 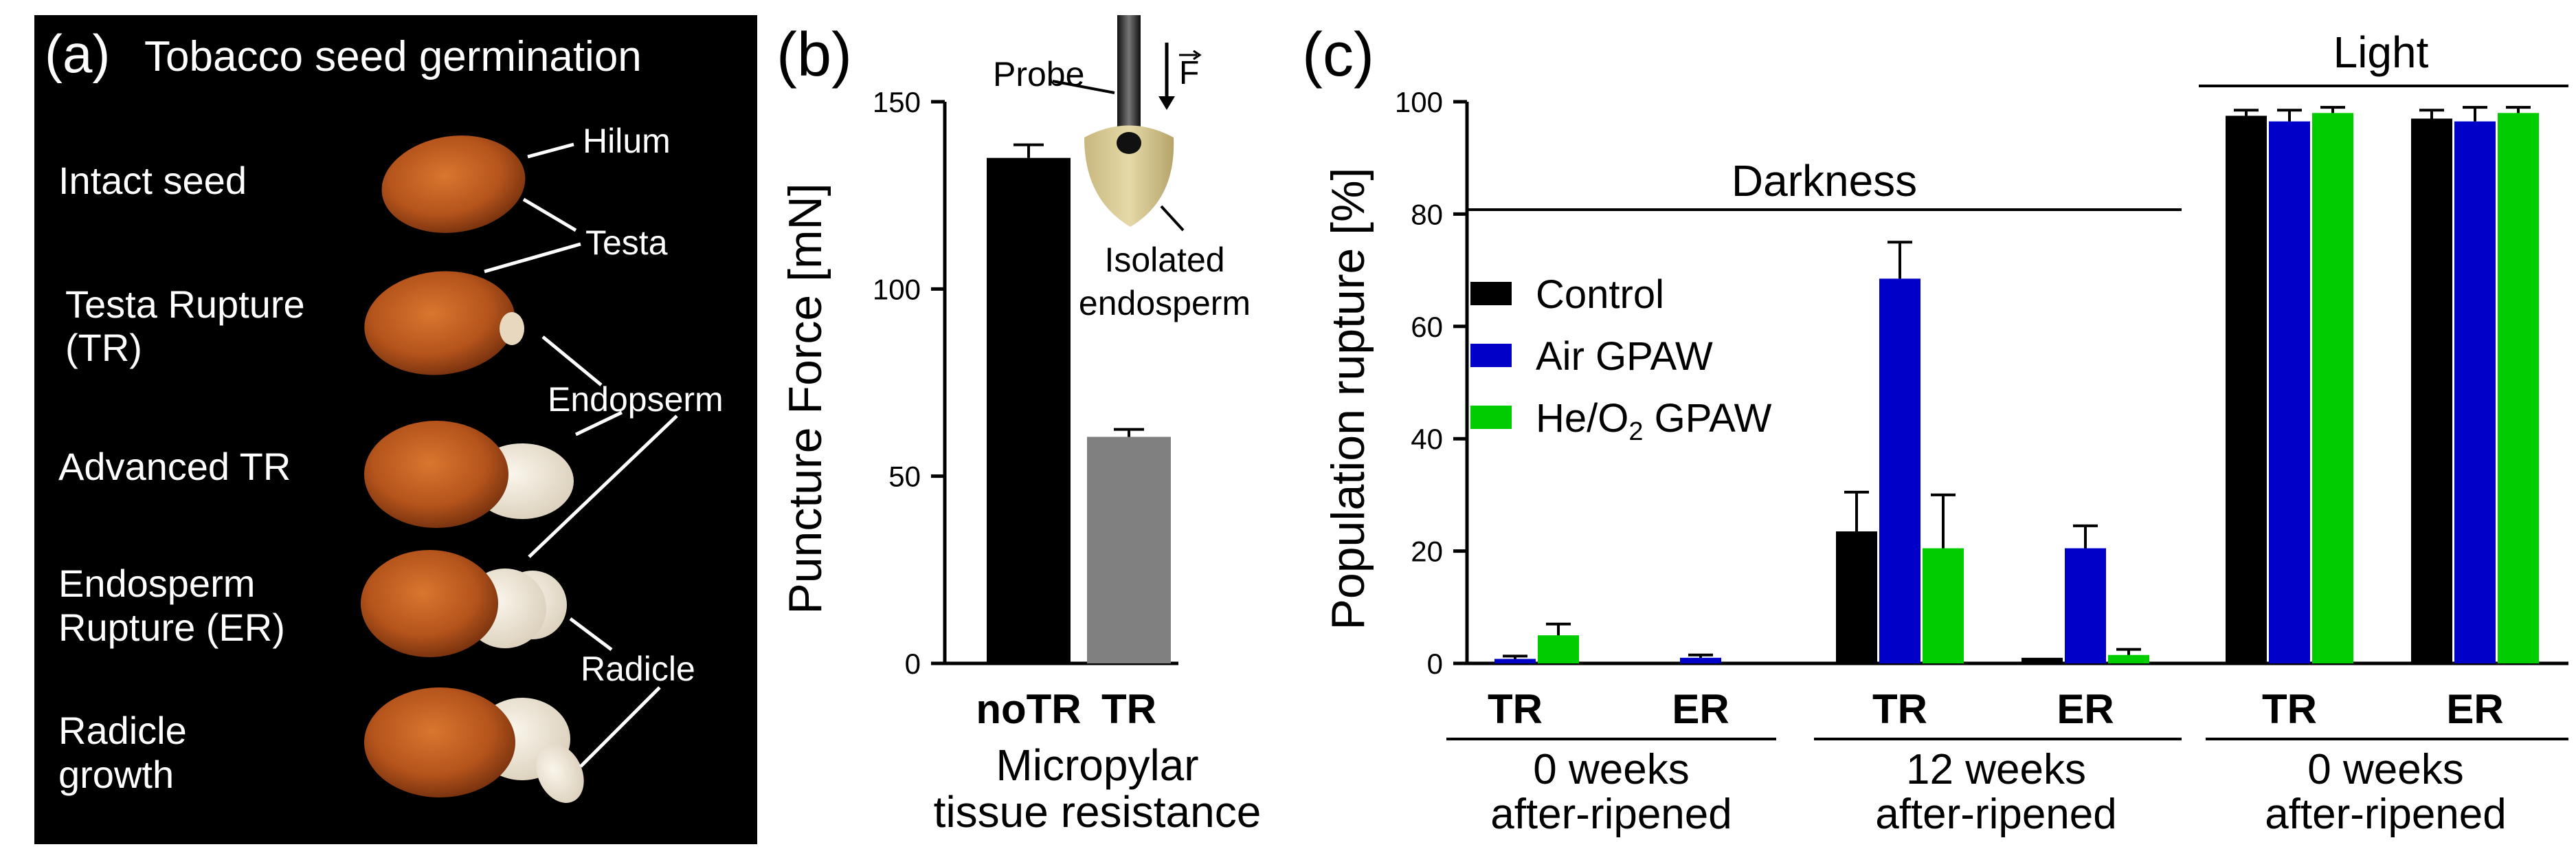 I want to click on seed-radicle-growth, so click(x=474, y=745).